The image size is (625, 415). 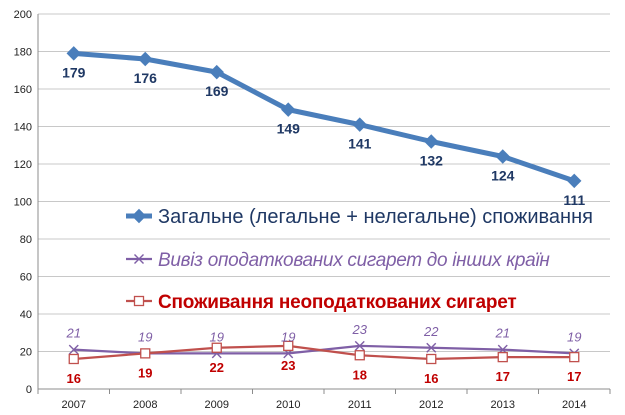 I want to click on legend-item-3: Споживання неоподаткованих сигарет, so click(x=321, y=302).